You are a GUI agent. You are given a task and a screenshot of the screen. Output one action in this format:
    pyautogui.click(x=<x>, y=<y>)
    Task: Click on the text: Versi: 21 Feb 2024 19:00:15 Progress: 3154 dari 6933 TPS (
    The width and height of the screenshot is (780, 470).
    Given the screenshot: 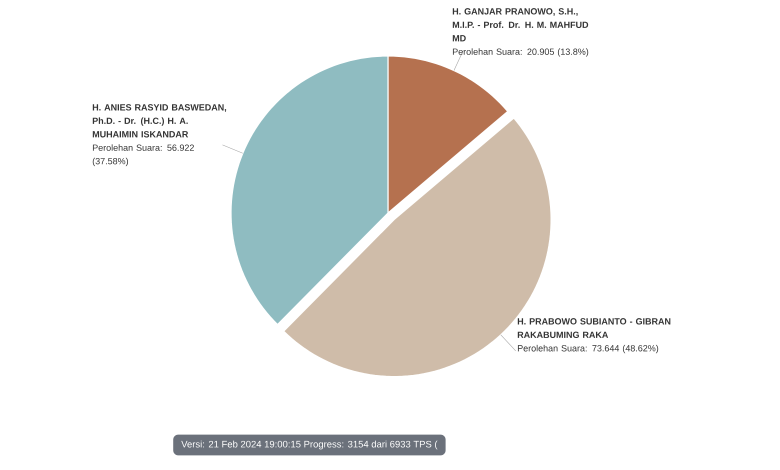 What is the action you would take?
    pyautogui.click(x=309, y=445)
    